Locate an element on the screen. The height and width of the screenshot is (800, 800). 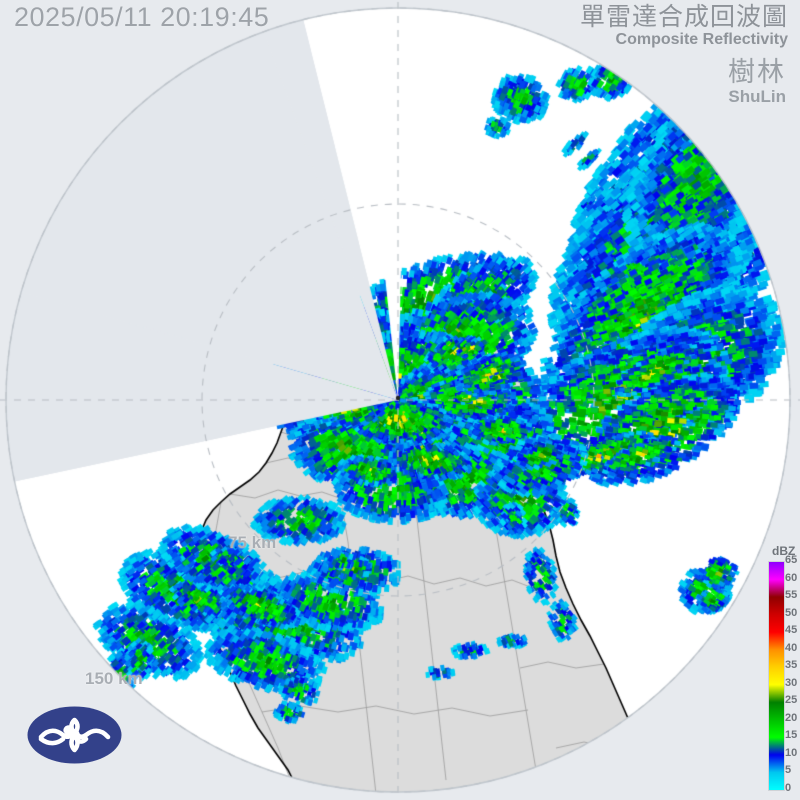
dbz-tick-labels: 65 60 55 50 45 40 35 30 25 20 15 10 5 0 is located at coordinates (792, 675).